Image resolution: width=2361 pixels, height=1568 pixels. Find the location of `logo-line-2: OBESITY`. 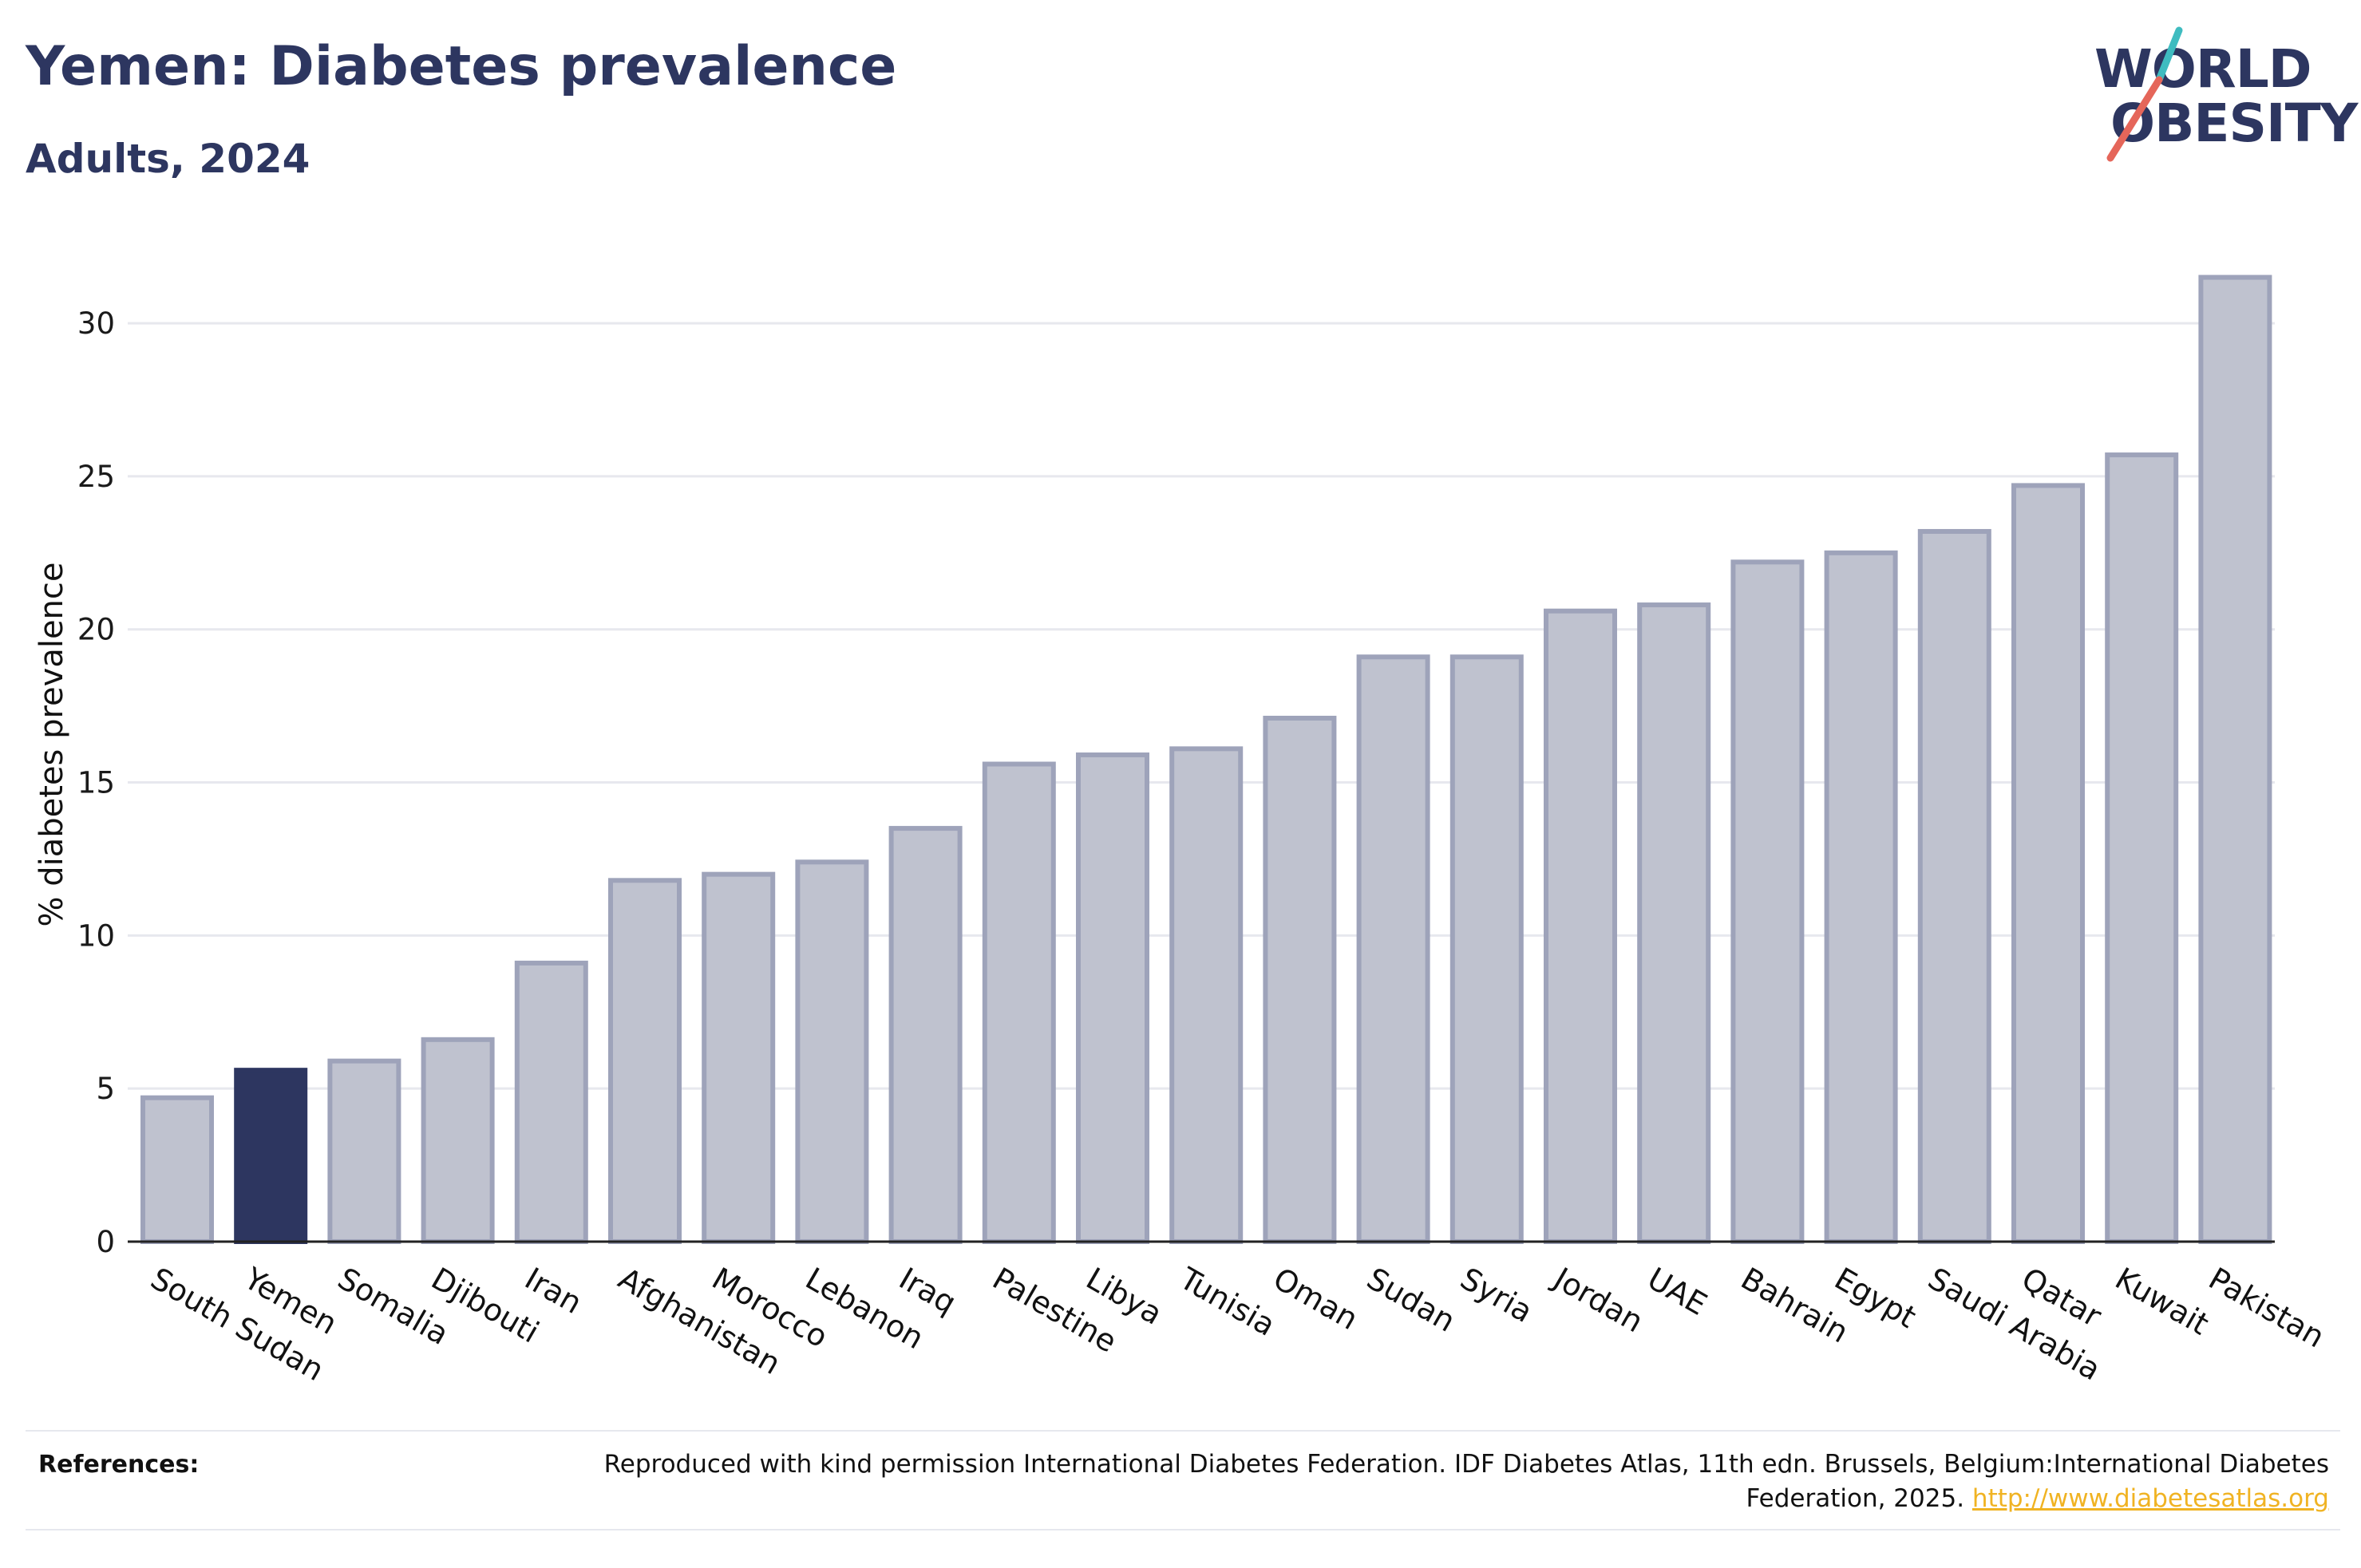

logo-line-2: OBESITY is located at coordinates (2234, 124).